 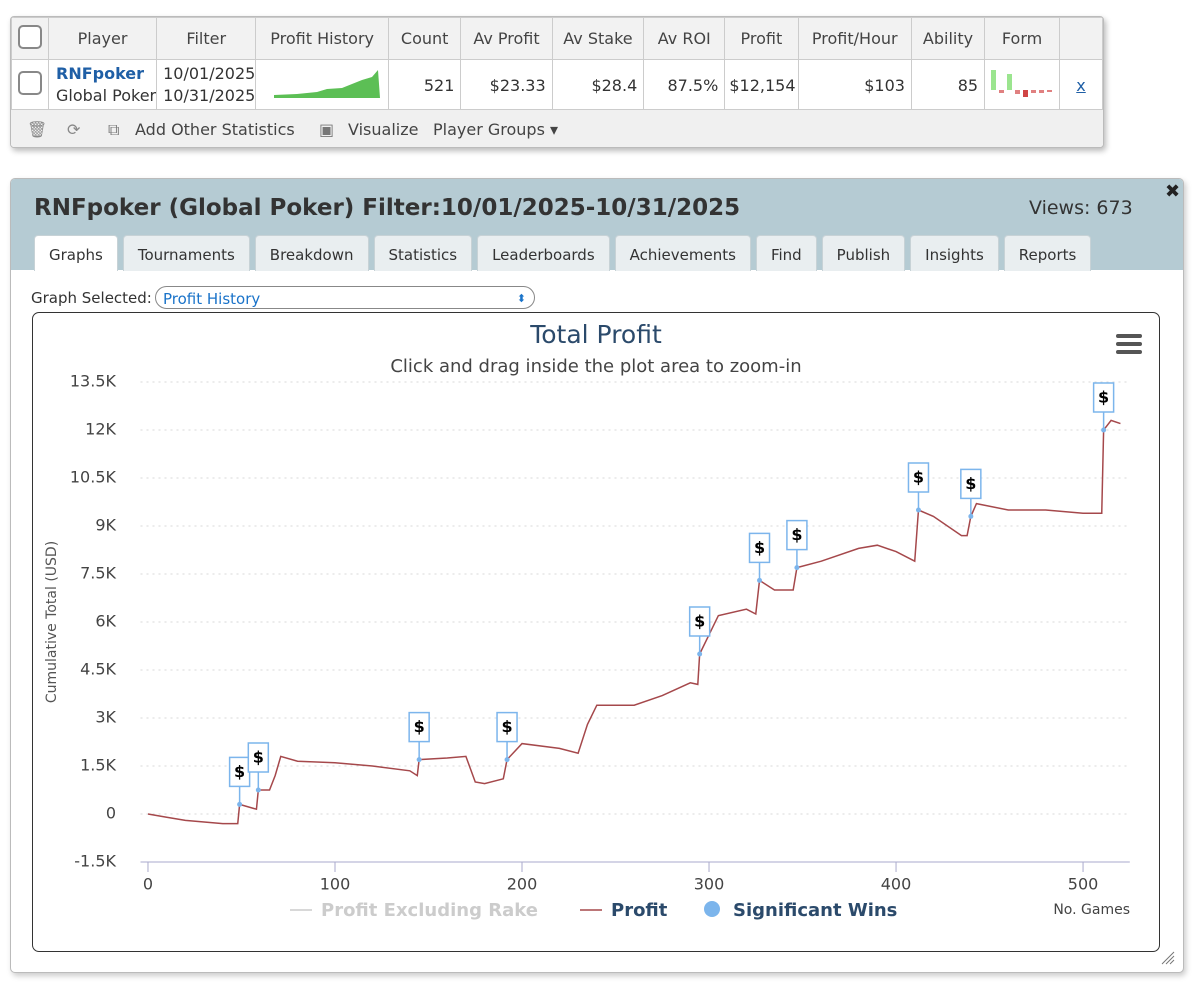 I want to click on tab: Graphs, so click(x=76, y=253).